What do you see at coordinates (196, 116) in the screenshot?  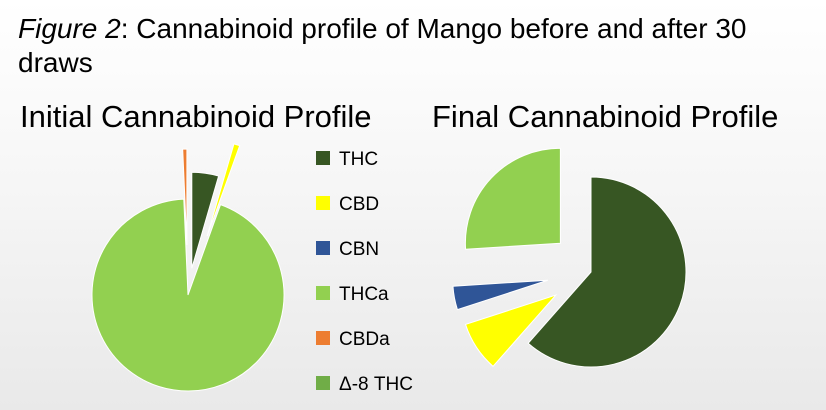 I see `initial-chart-title: Initial Cannabinoid Profile` at bounding box center [196, 116].